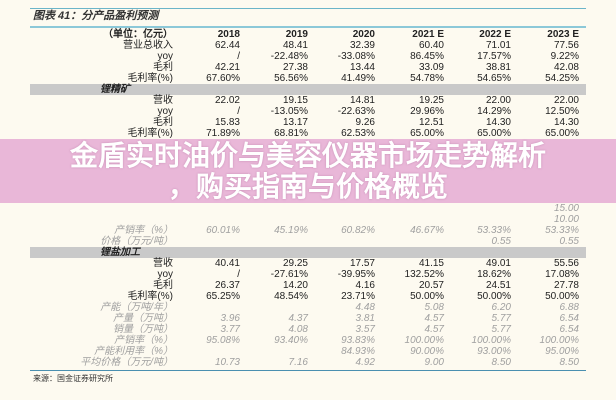 The height and width of the screenshot is (400, 616). What do you see at coordinates (307, 186) in the screenshot?
I see `banner-subheadline: ，购买指南与价格概览` at bounding box center [307, 186].